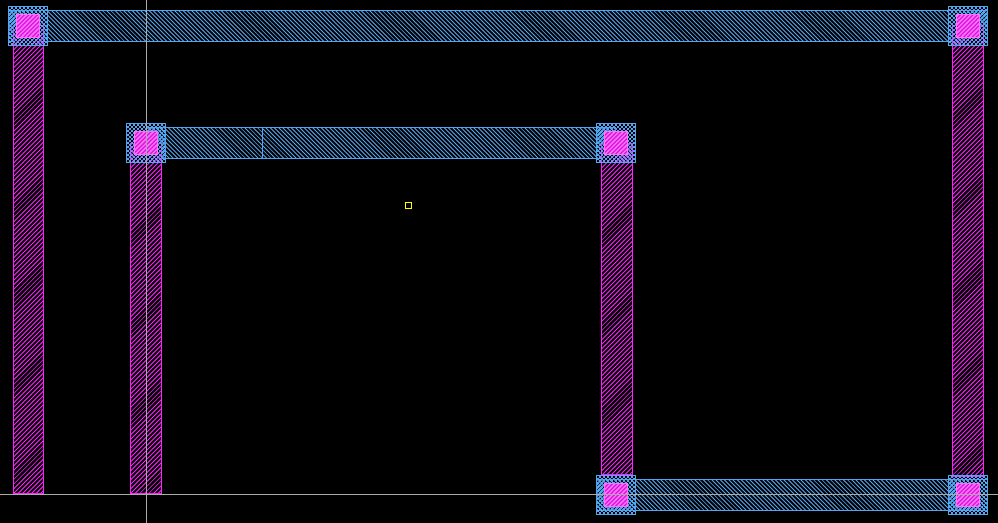  Describe the element at coordinates (28, 259) in the screenshot. I see `metal-magenta-trace-far-left` at that location.